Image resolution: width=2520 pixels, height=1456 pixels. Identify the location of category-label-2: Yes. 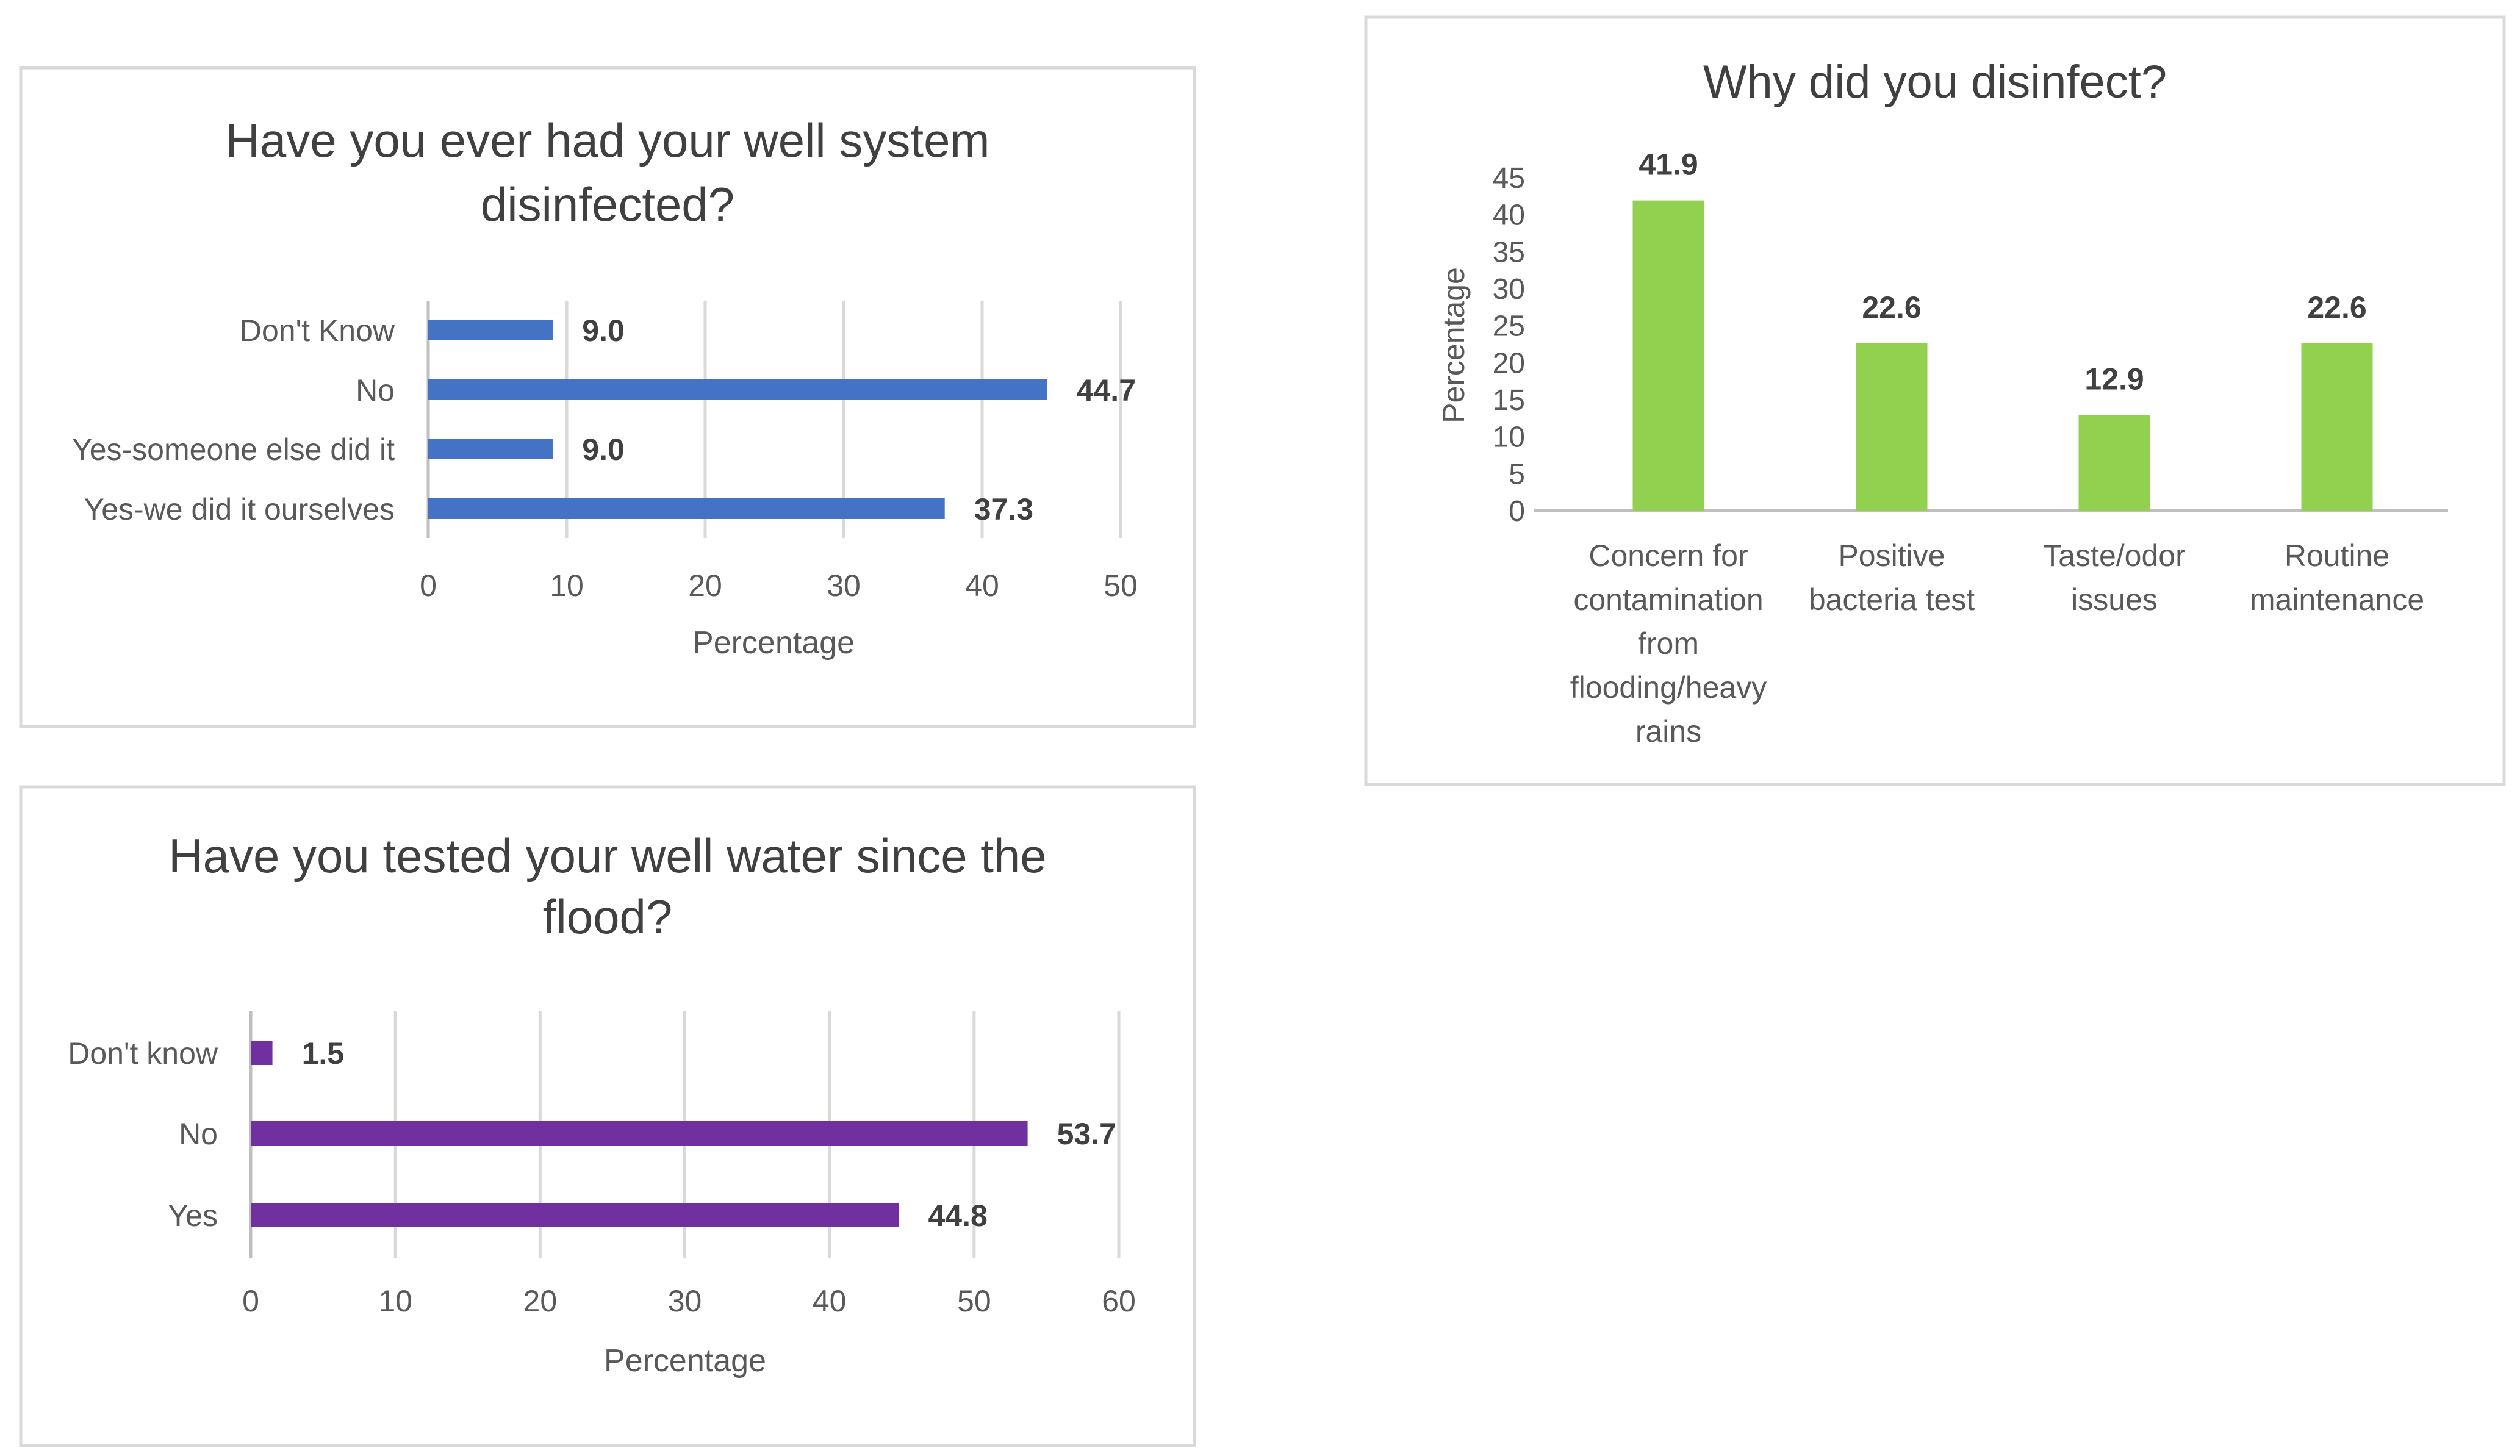
(193, 1216).